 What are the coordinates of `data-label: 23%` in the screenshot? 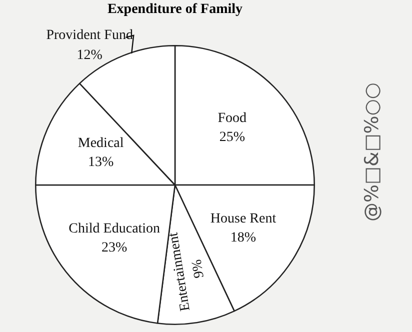 It's located at (115, 248).